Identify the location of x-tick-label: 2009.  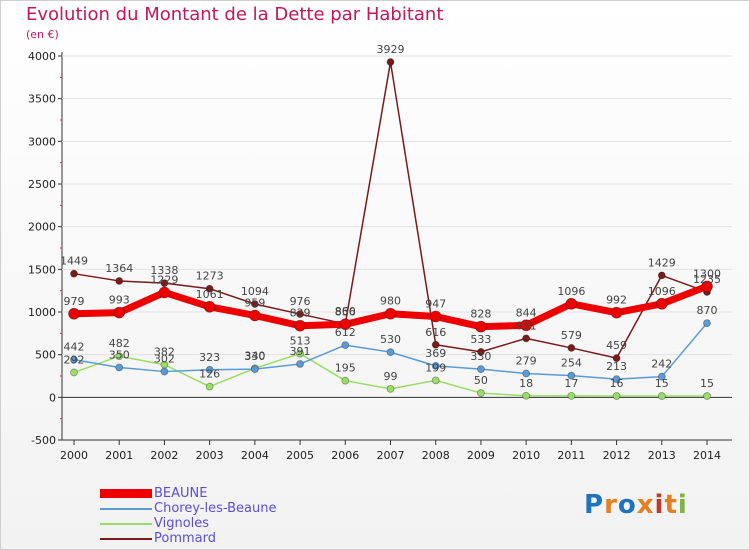
(481, 455).